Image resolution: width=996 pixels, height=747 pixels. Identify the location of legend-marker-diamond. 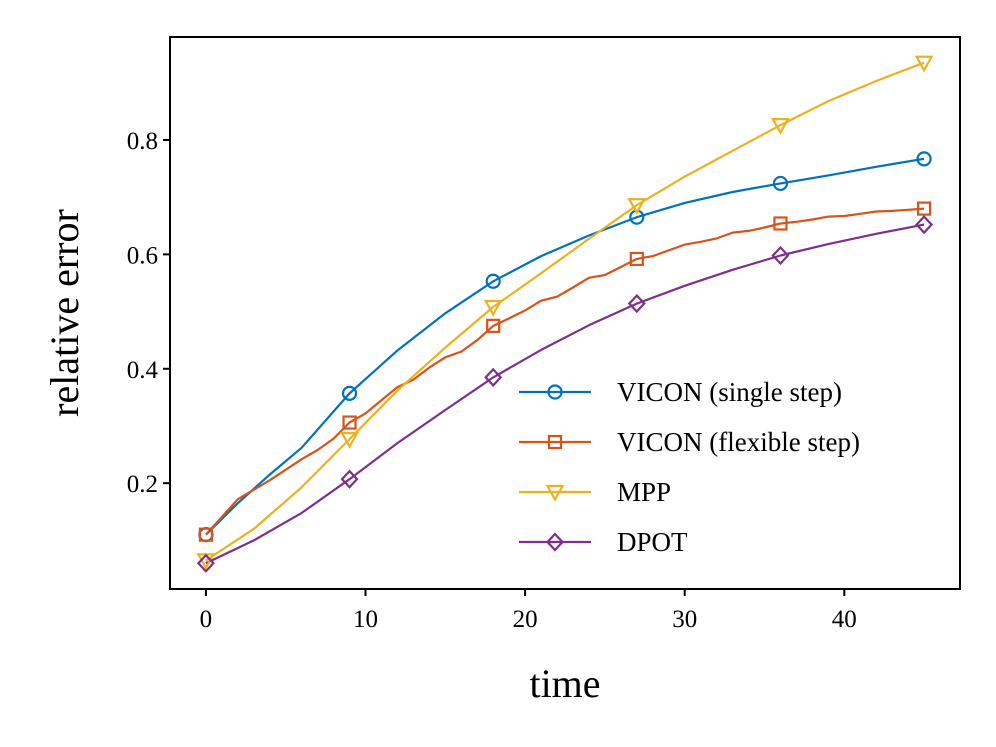
(555, 542).